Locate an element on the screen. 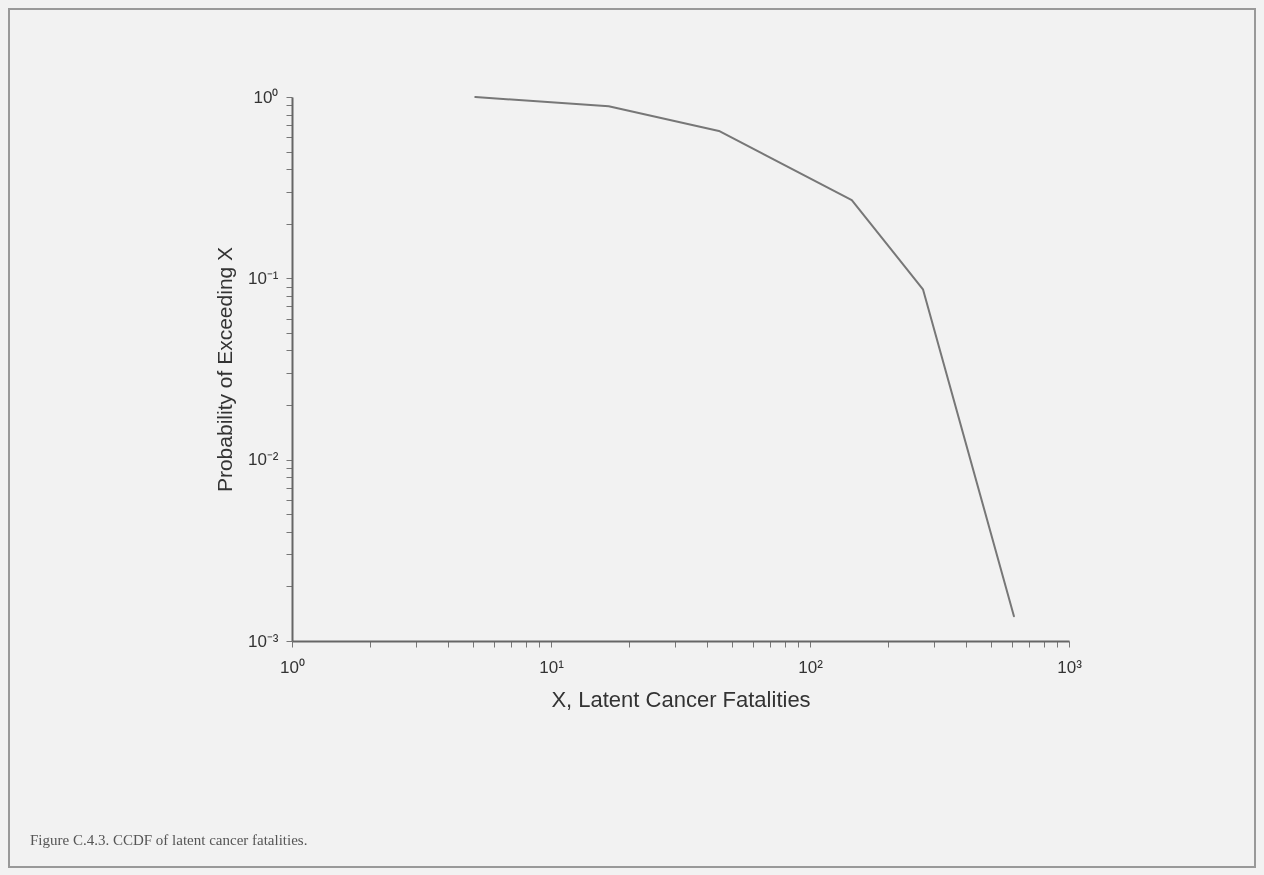 The image size is (1264, 875). x-axis-title: X, Latent Cancer Fatalities is located at coordinates (681, 699).